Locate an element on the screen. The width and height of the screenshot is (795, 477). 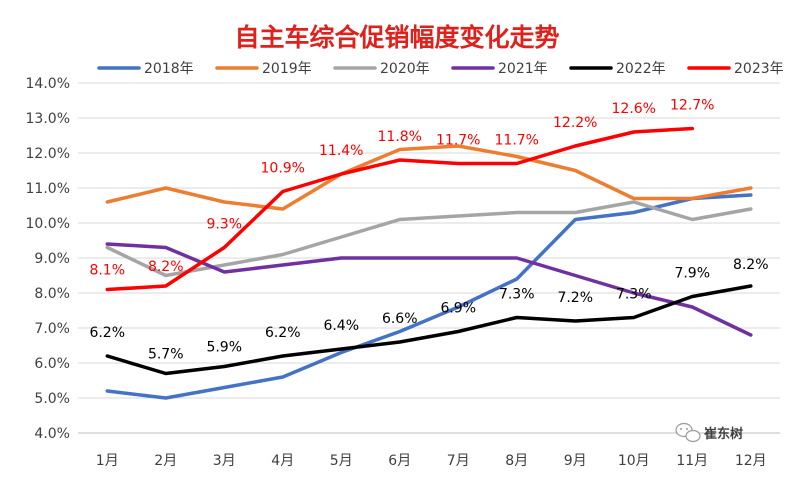
x-tick-label: 1月 is located at coordinates (107, 461).